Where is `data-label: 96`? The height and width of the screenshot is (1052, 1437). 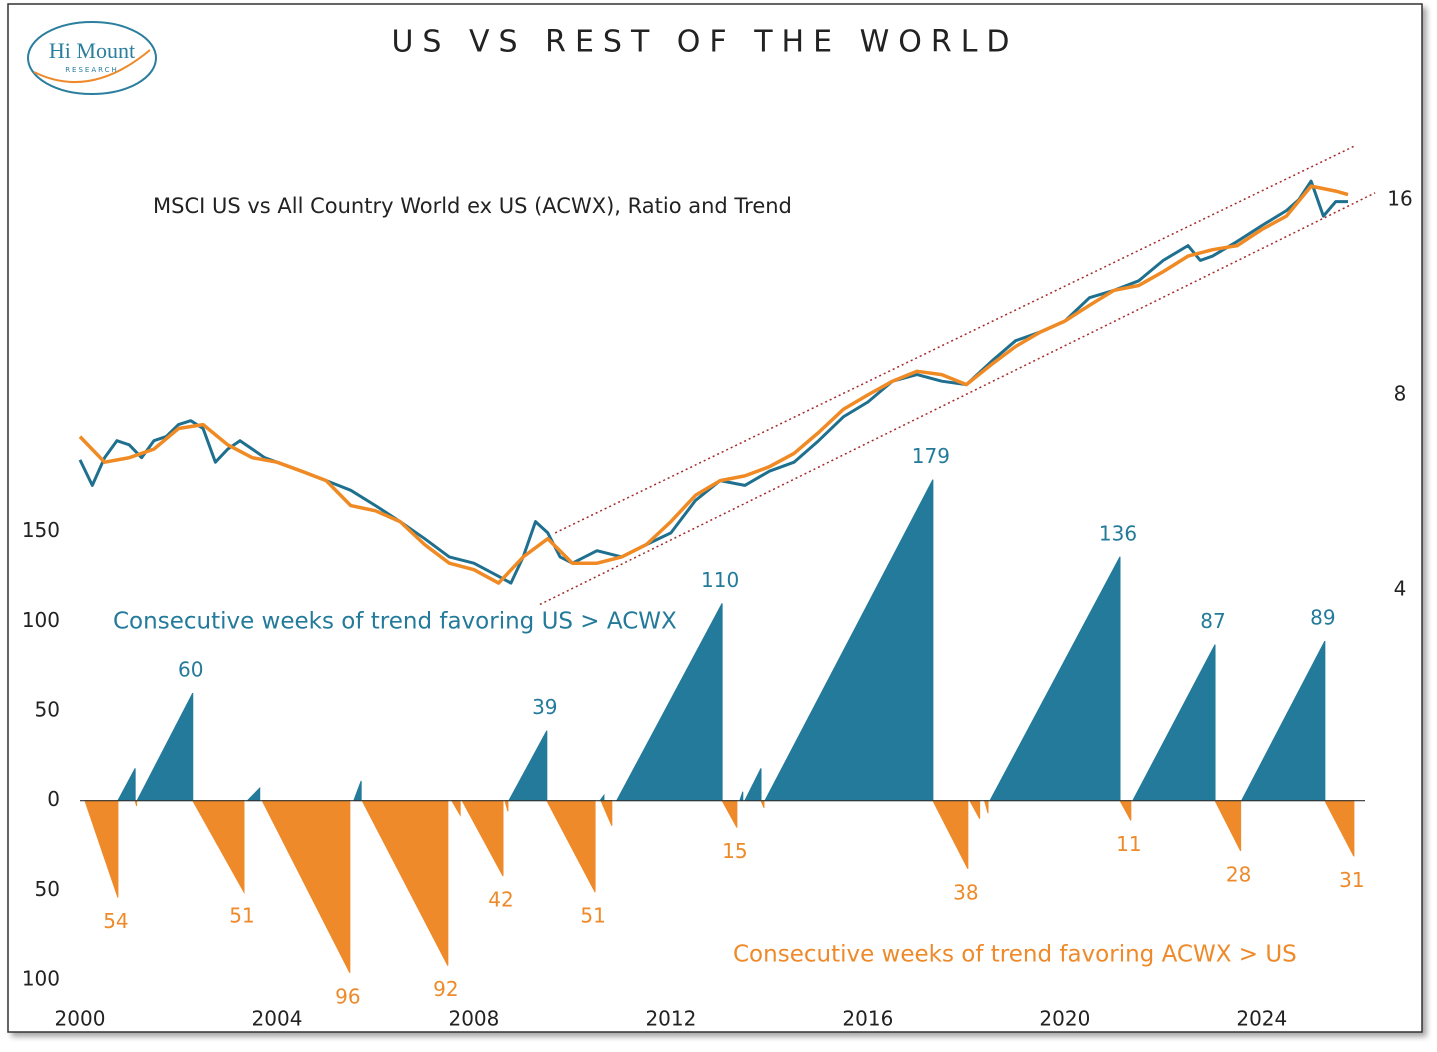 data-label: 96 is located at coordinates (347, 996).